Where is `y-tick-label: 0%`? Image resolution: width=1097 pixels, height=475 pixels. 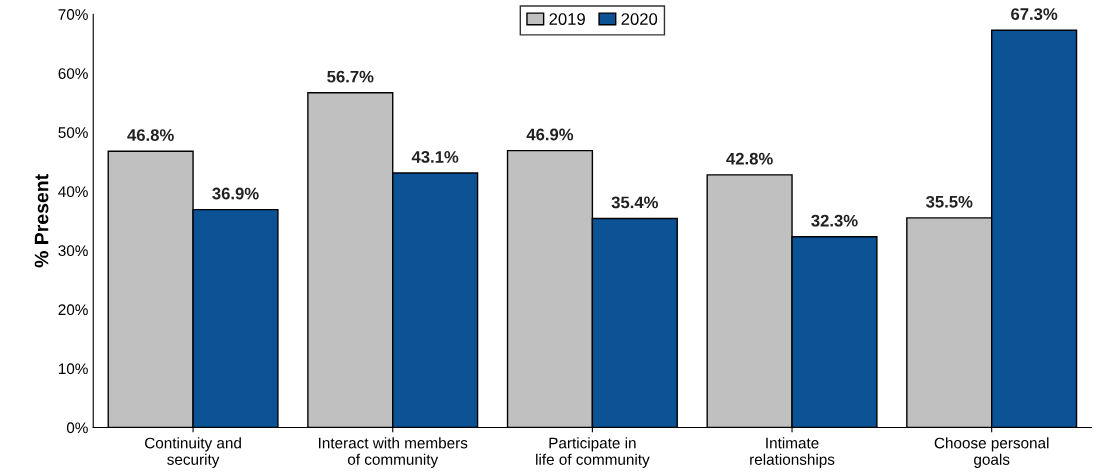 y-tick-label: 0% is located at coordinates (77, 428).